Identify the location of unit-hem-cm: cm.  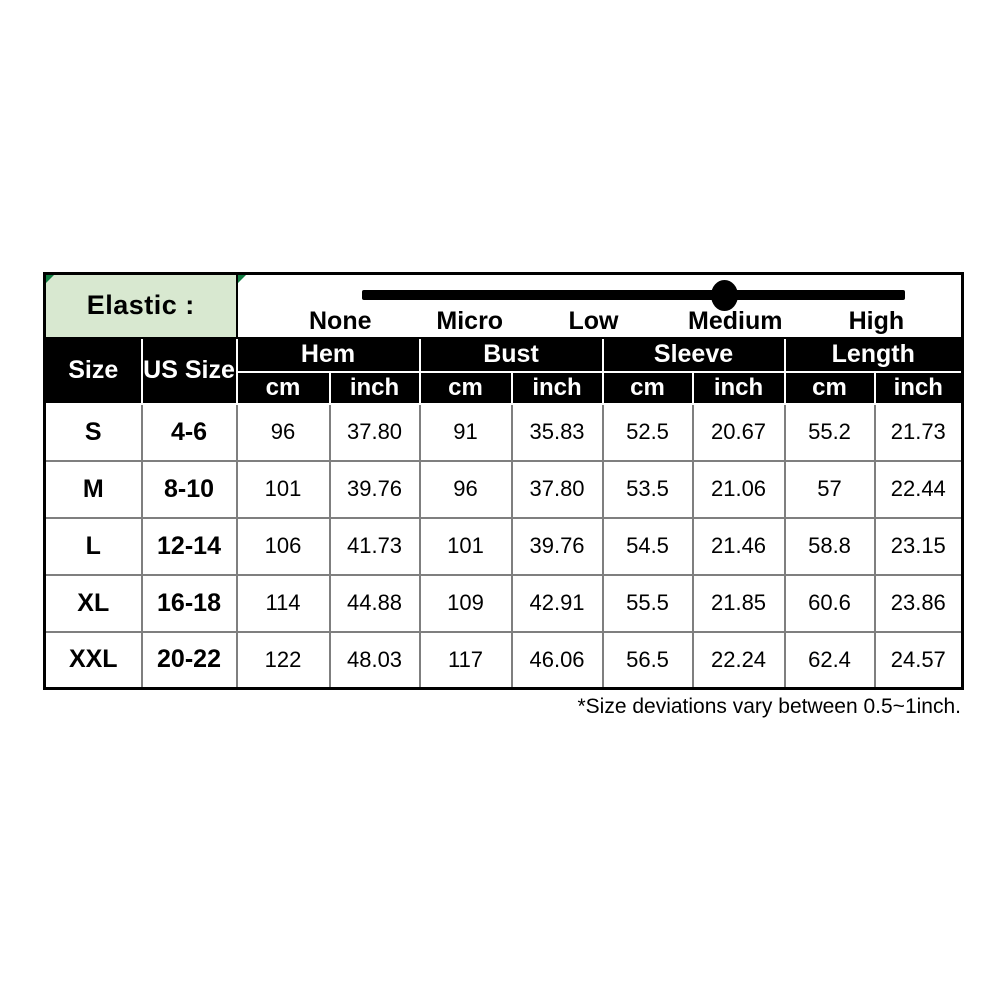
(283, 387).